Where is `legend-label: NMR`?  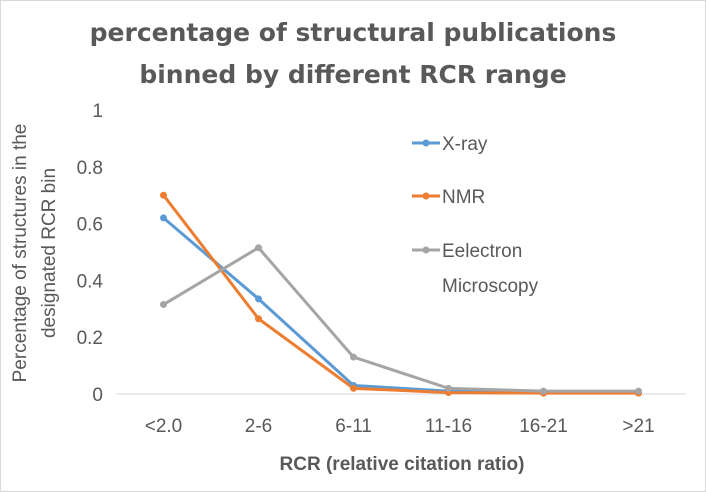 legend-label: NMR is located at coordinates (463, 197).